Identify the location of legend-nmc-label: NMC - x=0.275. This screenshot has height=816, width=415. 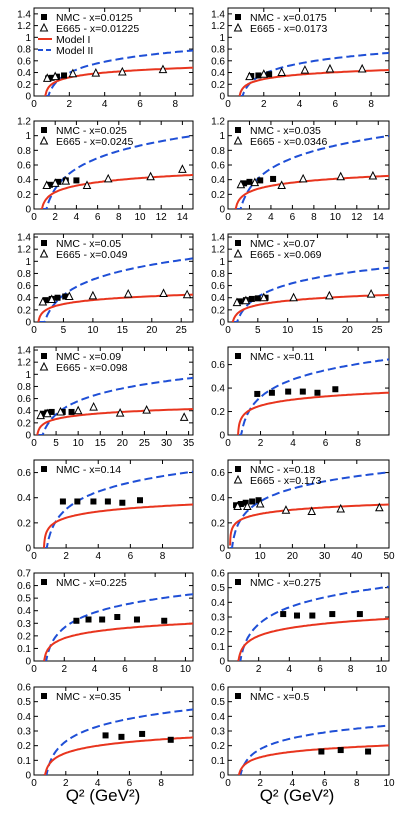
(285, 583).